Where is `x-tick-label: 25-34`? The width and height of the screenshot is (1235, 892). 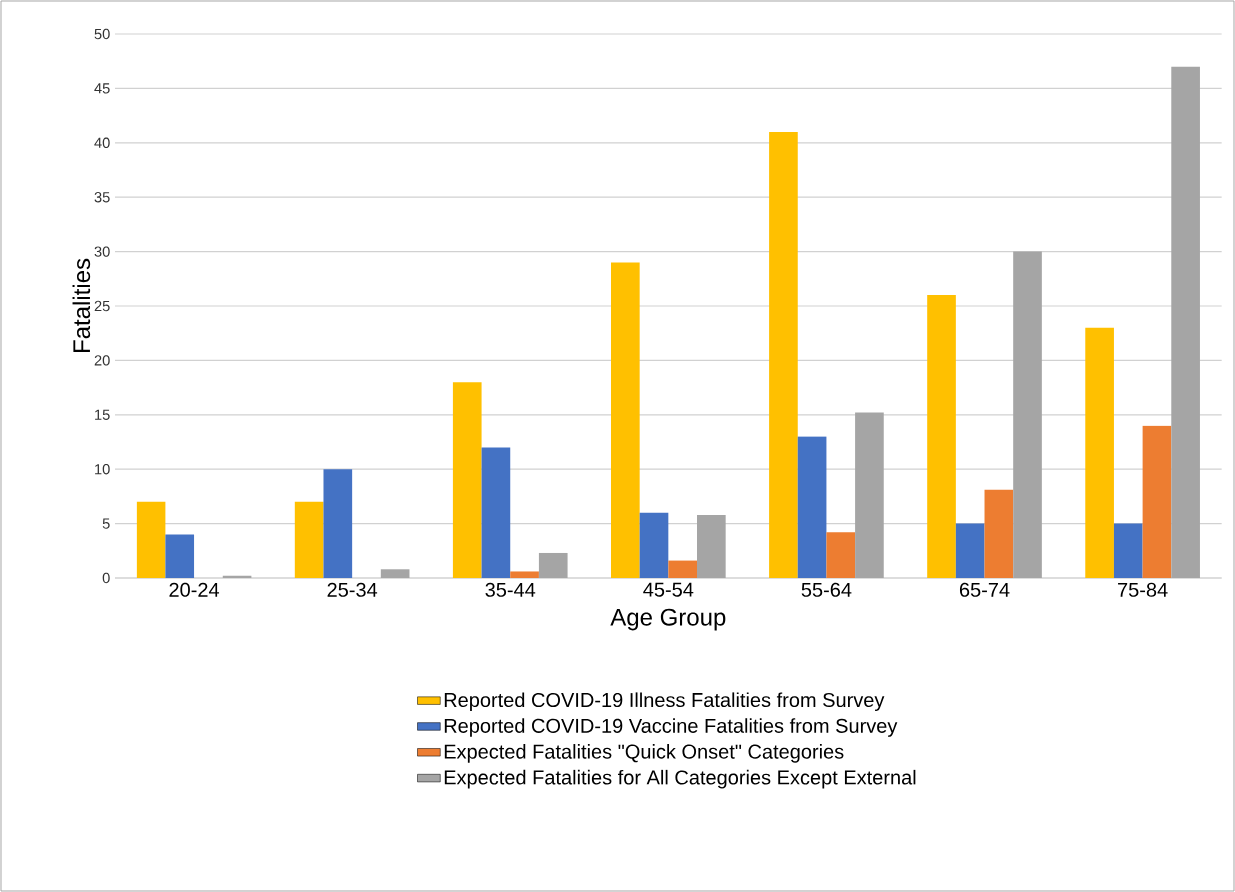
x-tick-label: 25-34 is located at coordinates (352, 589).